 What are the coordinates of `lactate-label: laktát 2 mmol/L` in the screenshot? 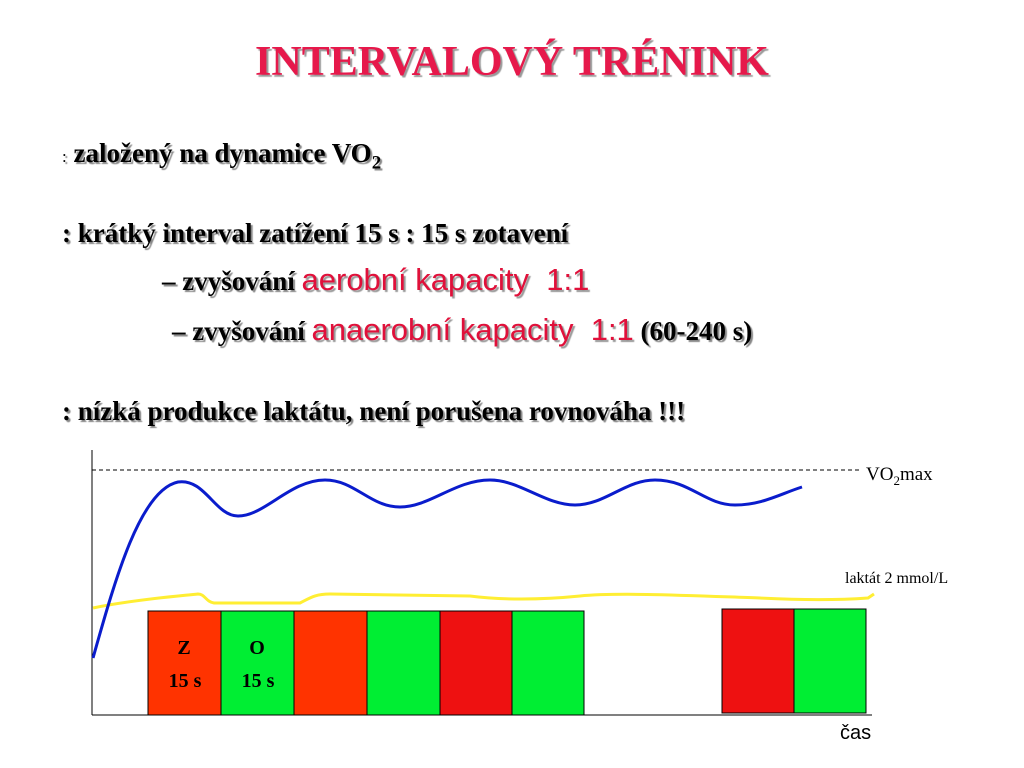 It's located at (896, 578).